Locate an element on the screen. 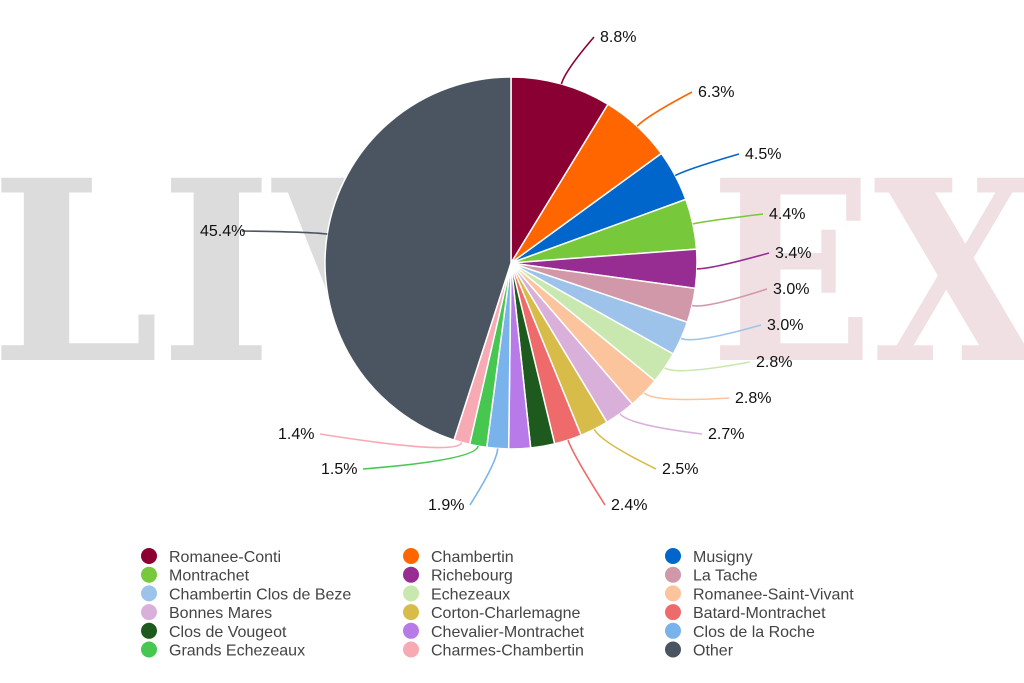 This screenshot has width=1024, height=683. data-label-chambertin-clos-de-beze: 3.0% is located at coordinates (785, 325).